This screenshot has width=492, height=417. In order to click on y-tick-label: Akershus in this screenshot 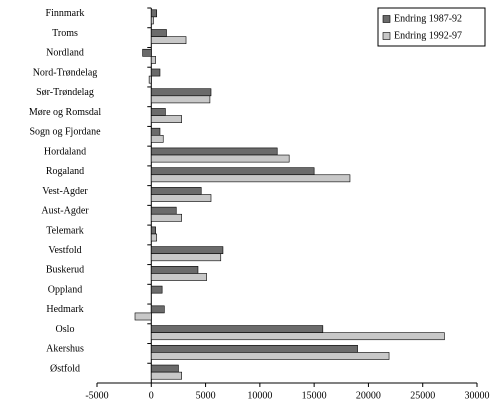, I will do `click(65, 349)`.